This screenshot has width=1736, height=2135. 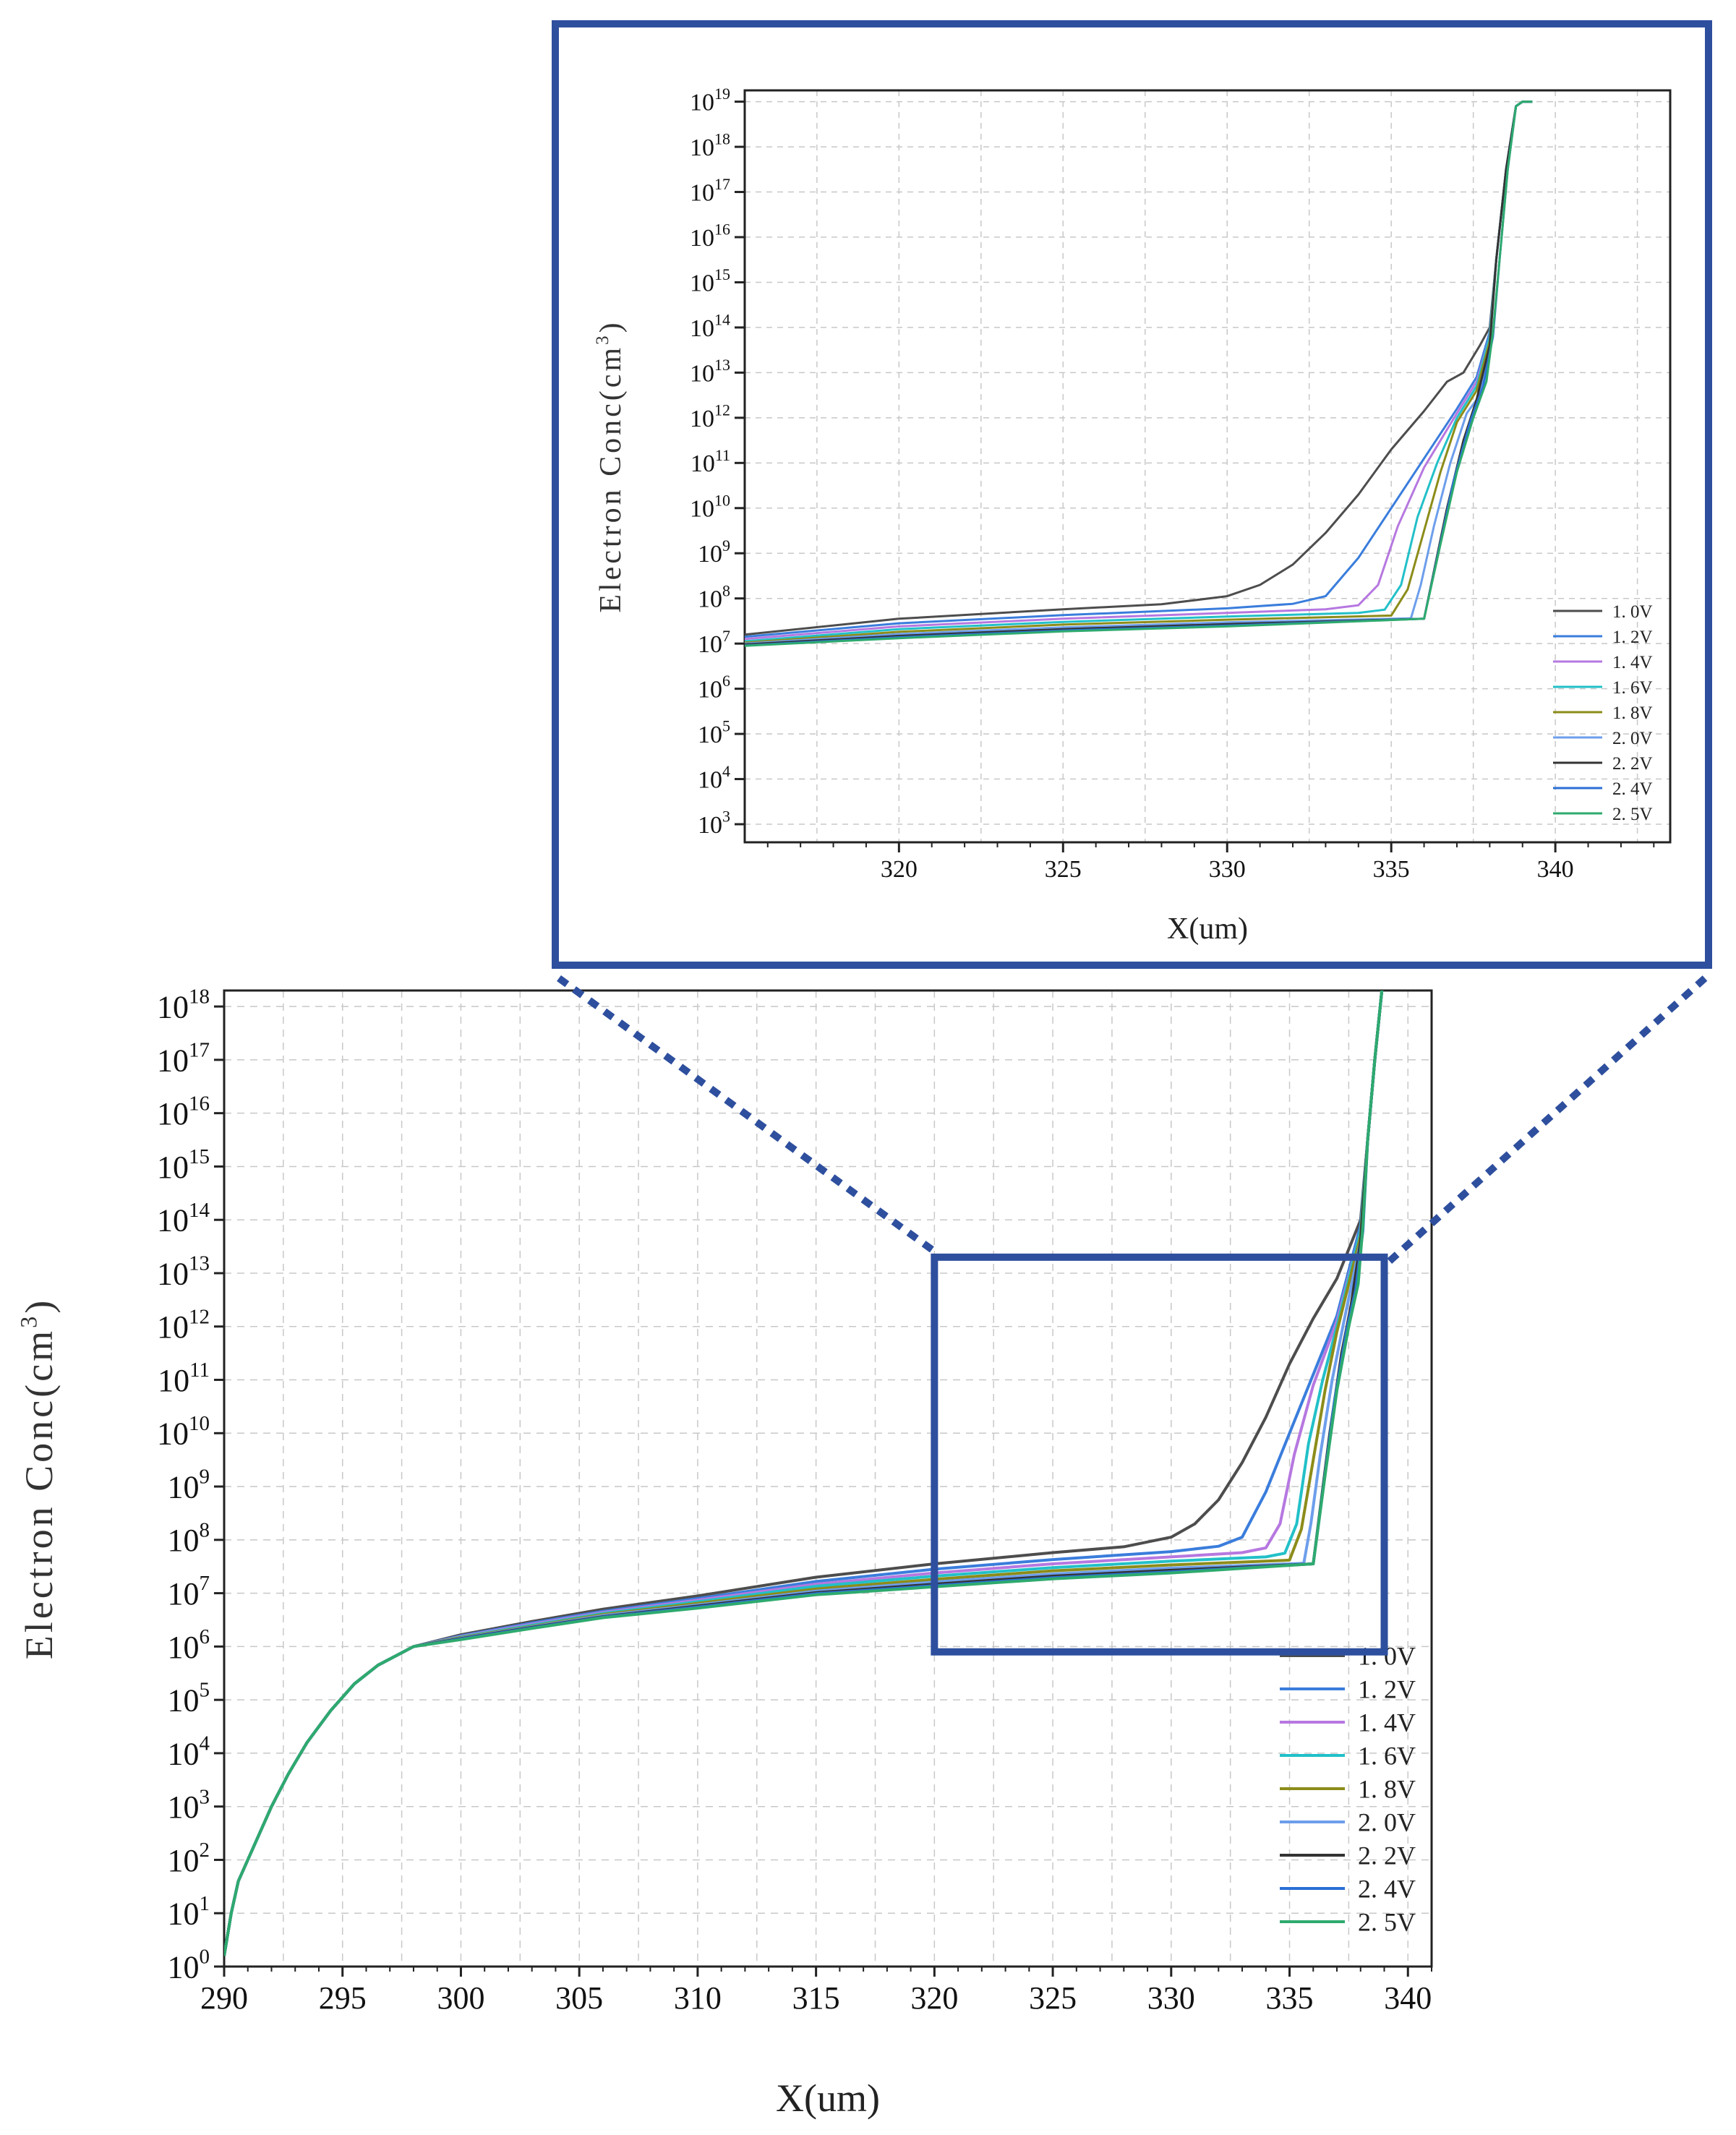 What do you see at coordinates (747, 1114) in the screenshot?
I see `connector-left` at bounding box center [747, 1114].